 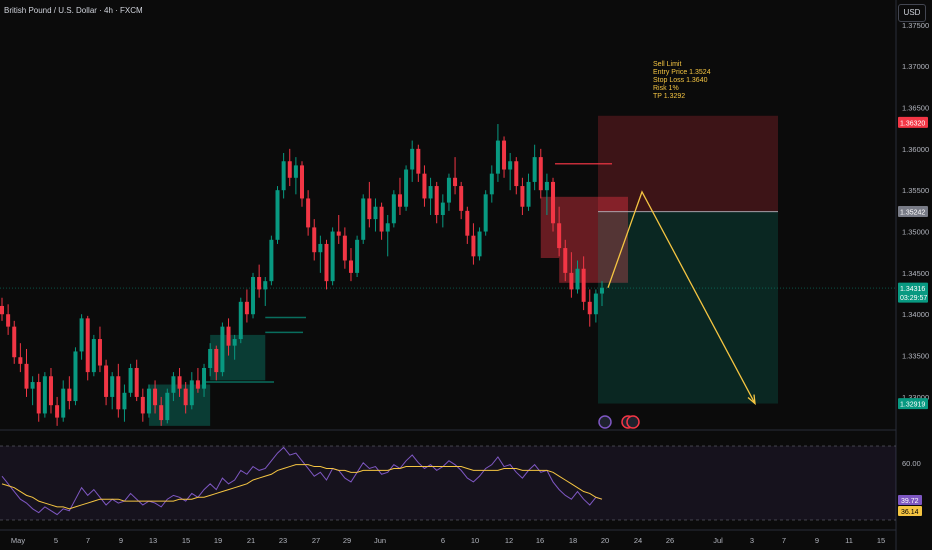 I want to click on price-label-text: 1.35242, so click(x=912, y=213).